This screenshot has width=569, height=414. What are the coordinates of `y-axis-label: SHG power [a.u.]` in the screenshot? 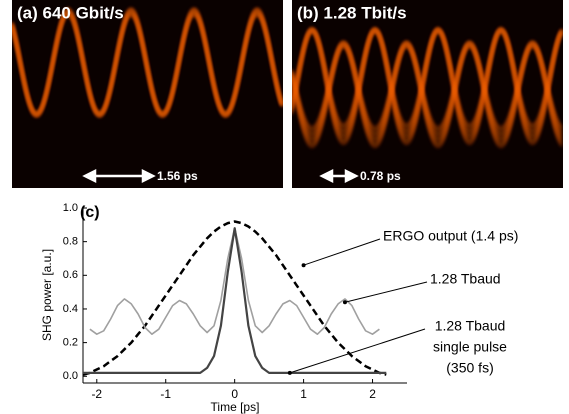 It's located at (47, 295).